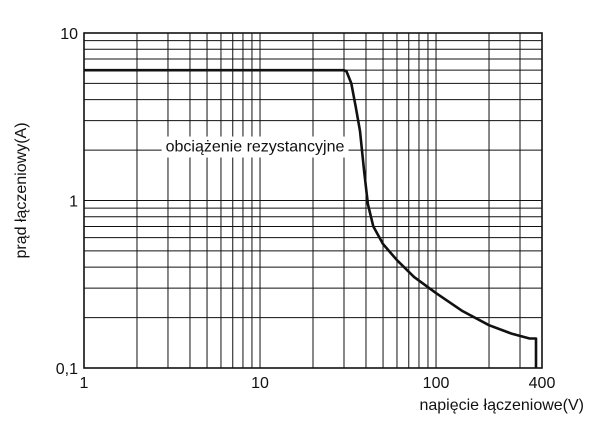  I want to click on y-tick-label: 0,1, so click(67, 369).